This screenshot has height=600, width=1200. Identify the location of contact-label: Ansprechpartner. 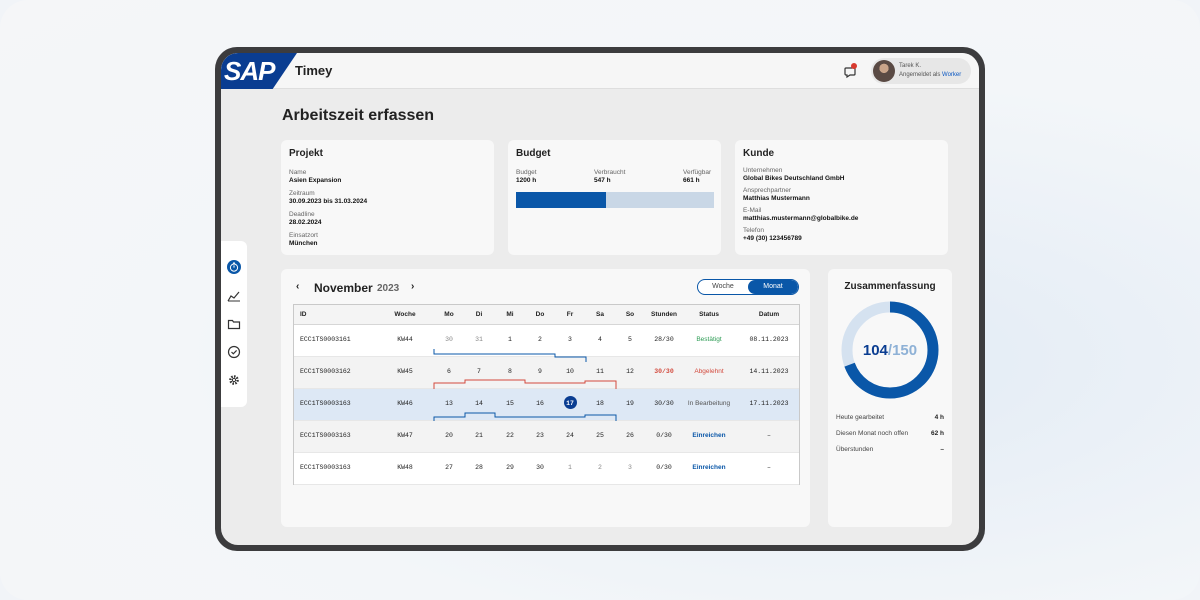
(767, 190).